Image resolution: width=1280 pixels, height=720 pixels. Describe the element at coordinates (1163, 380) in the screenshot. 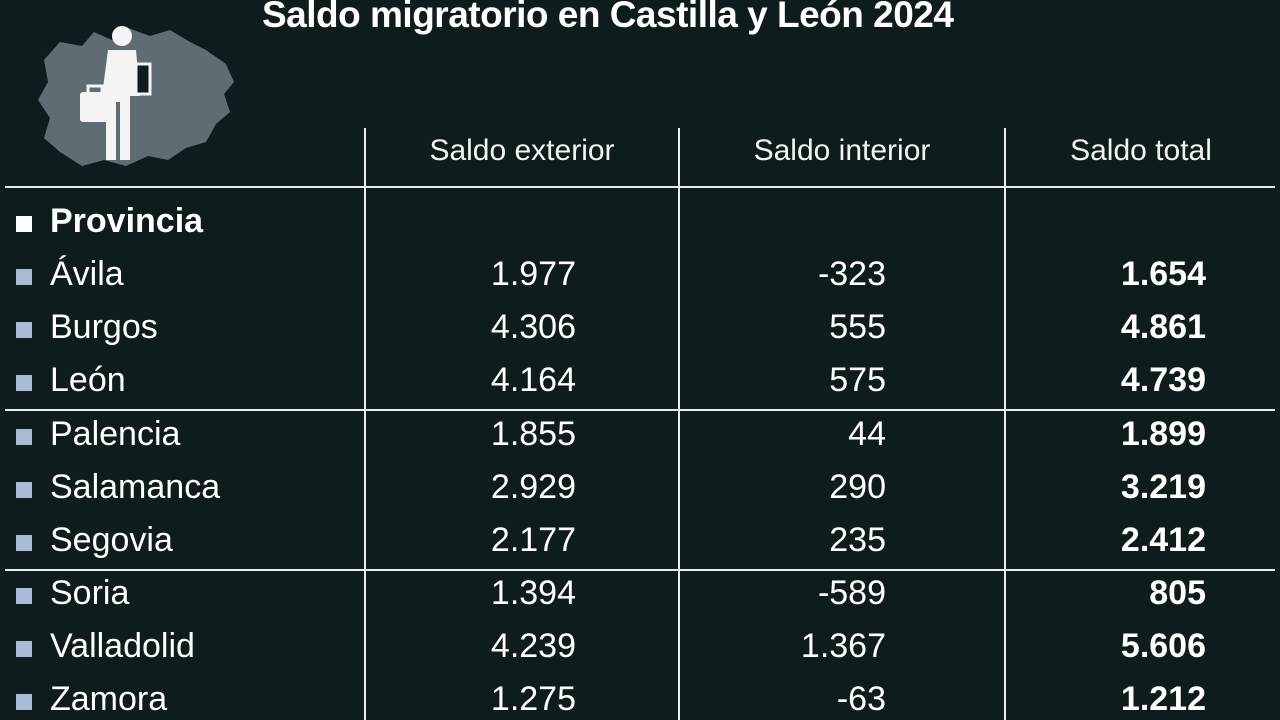

I see `saldo-total-value: 4.739` at that location.